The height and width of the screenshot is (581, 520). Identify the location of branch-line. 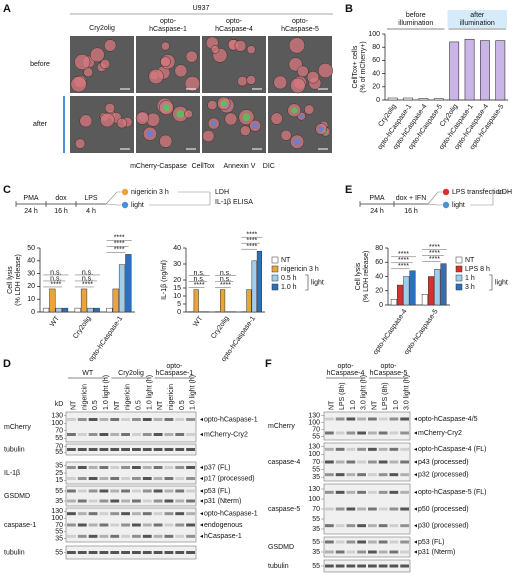
(434, 198).